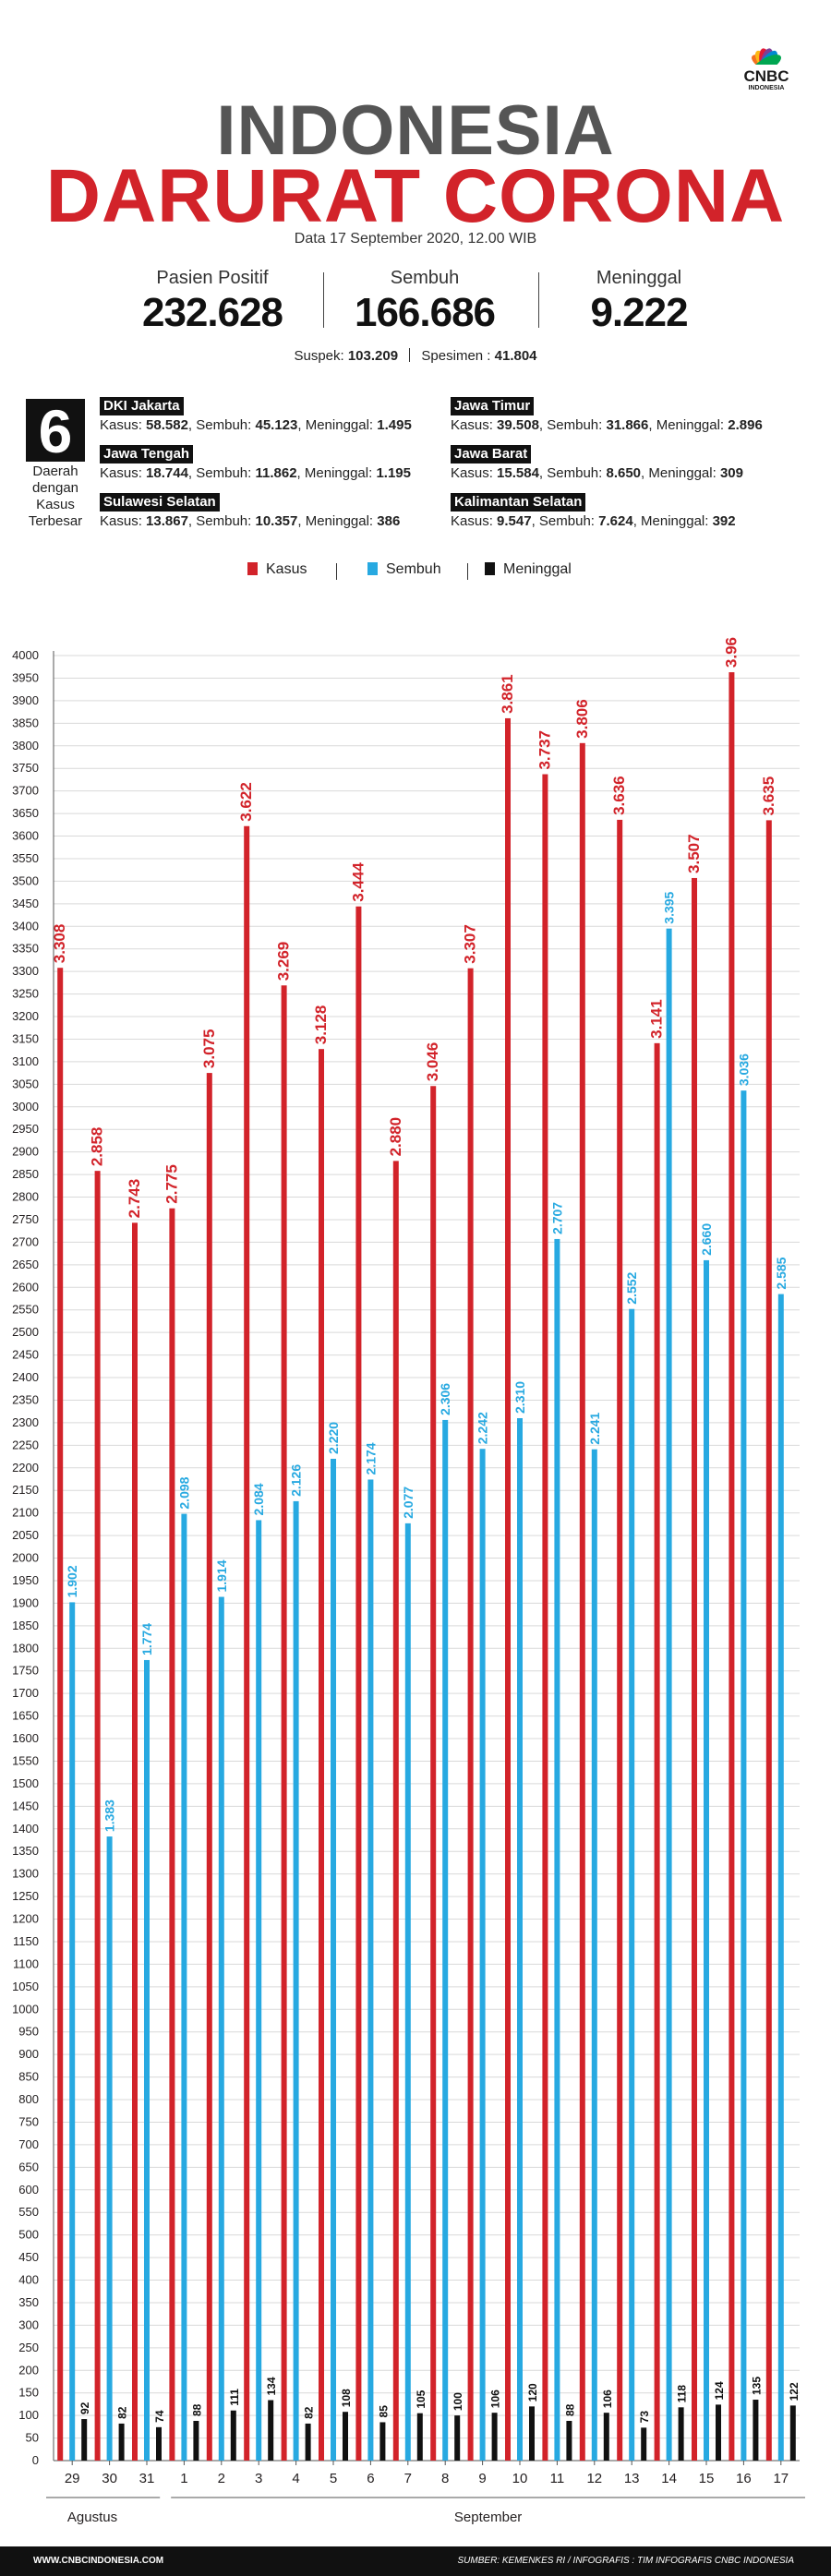 This screenshot has width=831, height=2576. Describe the element at coordinates (110, 1816) in the screenshot. I see `data-label-sembuh: 1.383` at that location.